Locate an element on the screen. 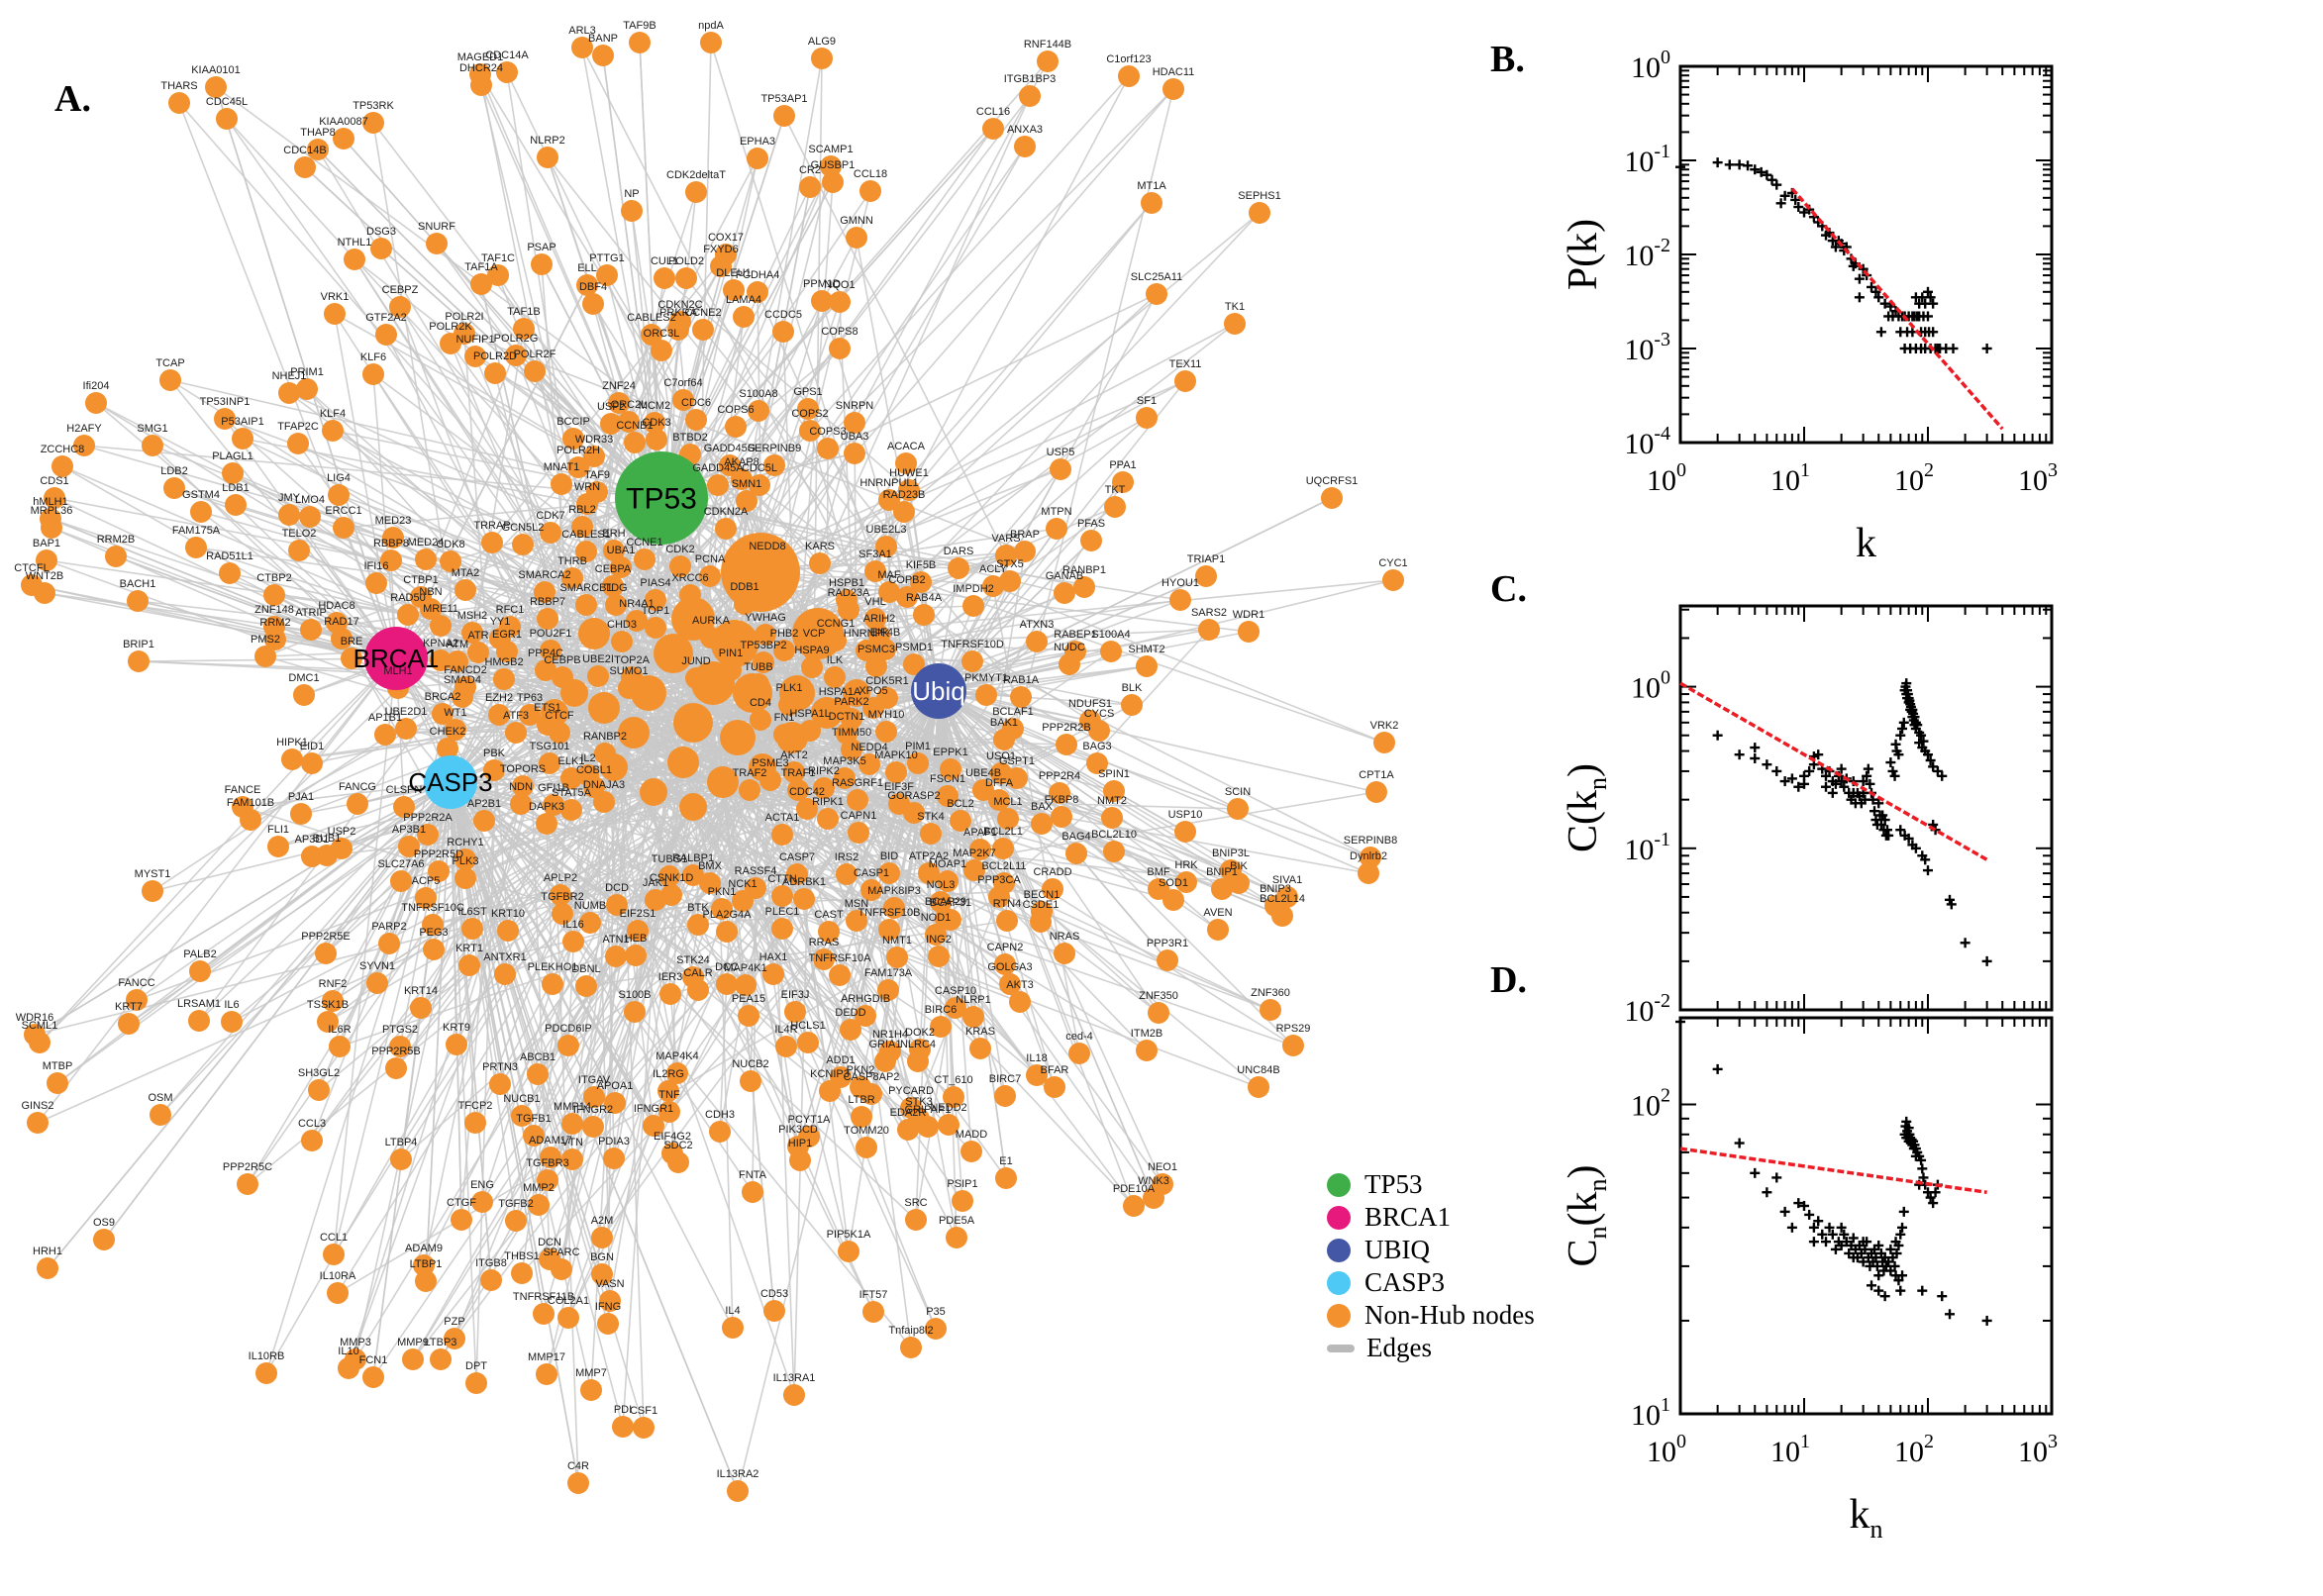 The height and width of the screenshot is (1596, 2323). network-node-label: SCAMP1 is located at coordinates (830, 149).